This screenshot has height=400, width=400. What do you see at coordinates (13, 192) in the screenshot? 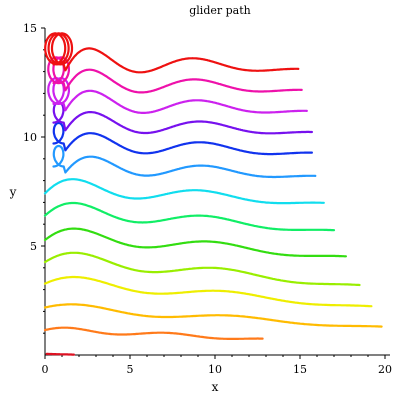
I see `y-axis-label: y` at bounding box center [13, 192].